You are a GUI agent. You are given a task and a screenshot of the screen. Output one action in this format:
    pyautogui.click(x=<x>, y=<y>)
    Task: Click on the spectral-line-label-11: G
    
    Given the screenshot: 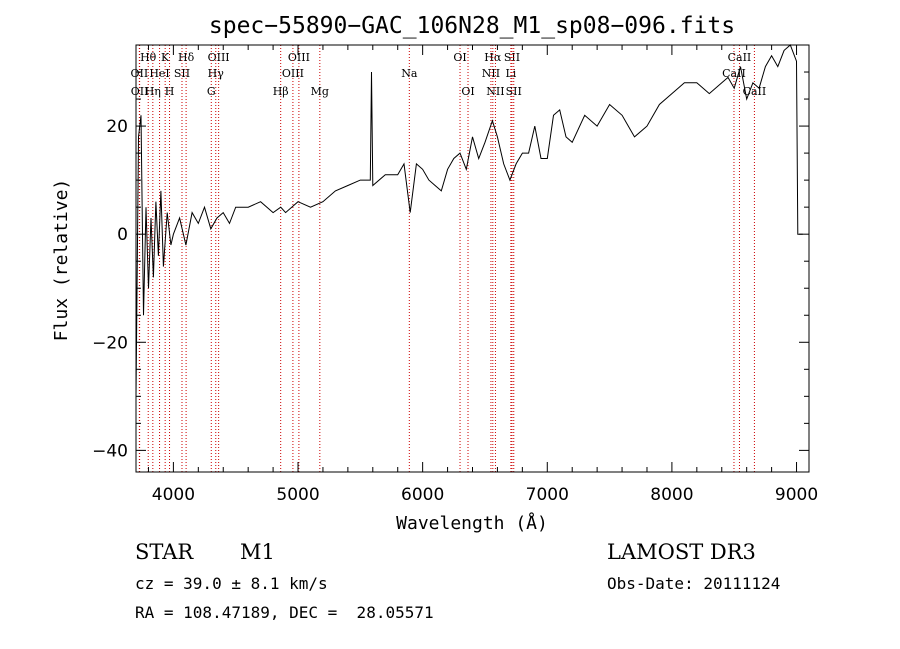 What is the action you would take?
    pyautogui.click(x=211, y=91)
    